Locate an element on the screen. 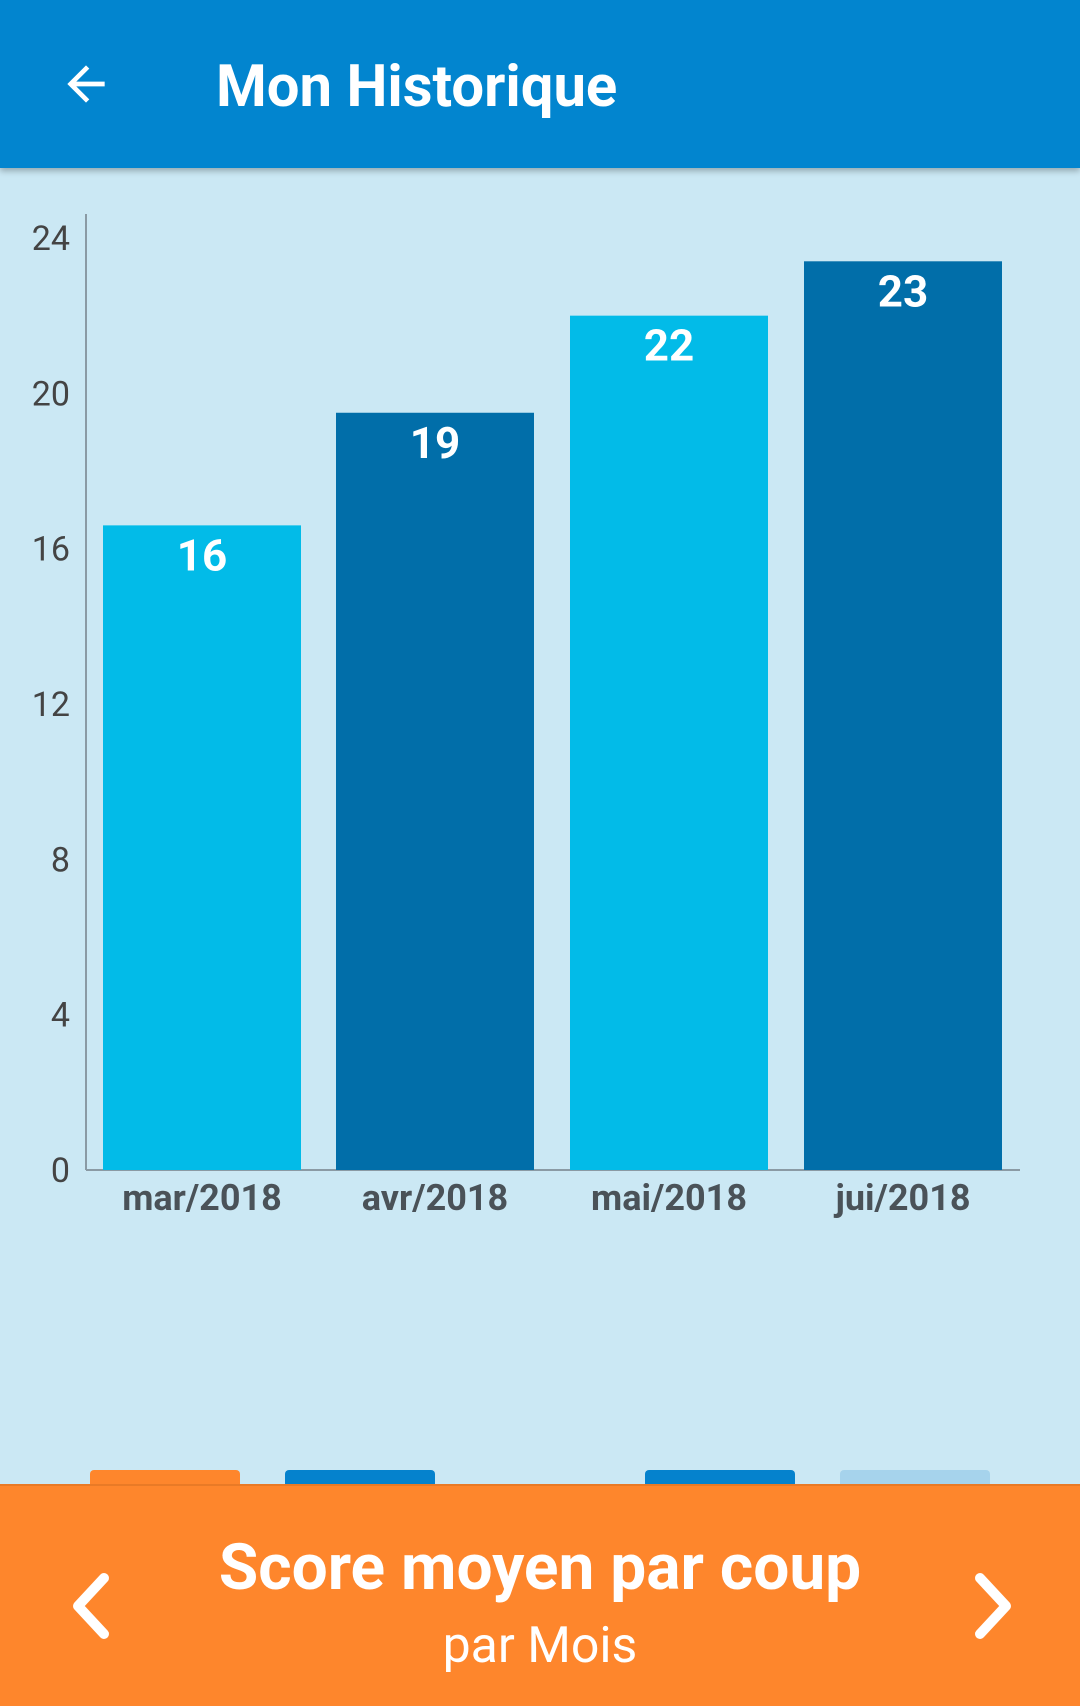 This screenshot has height=1706, width=1080. chevron-left-icon is located at coordinates (91, 1606).